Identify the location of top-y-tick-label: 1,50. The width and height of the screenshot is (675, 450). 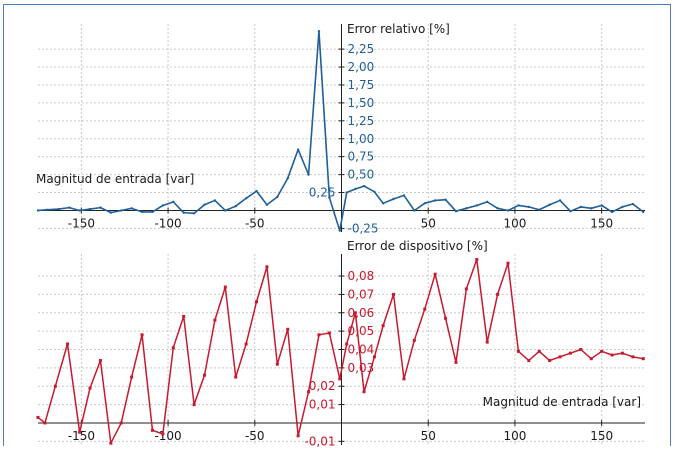
(361, 103).